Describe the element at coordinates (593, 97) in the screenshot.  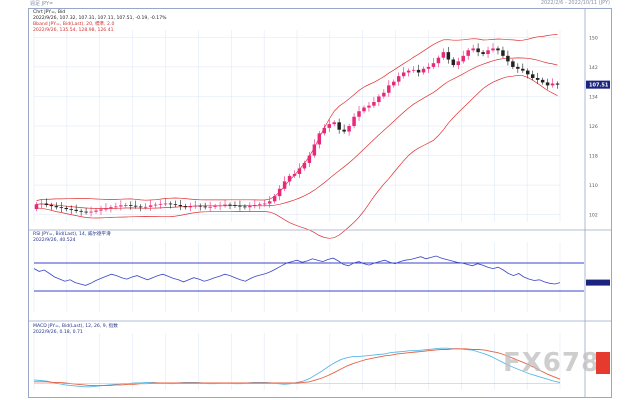
I see `y-tick-label: 134` at that location.